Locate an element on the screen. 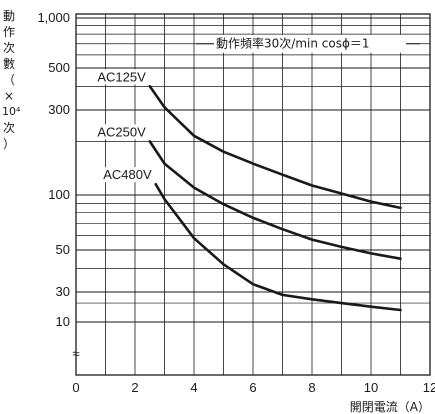  series-labels: AC125V AC250V AC480V is located at coordinates (120, 126).